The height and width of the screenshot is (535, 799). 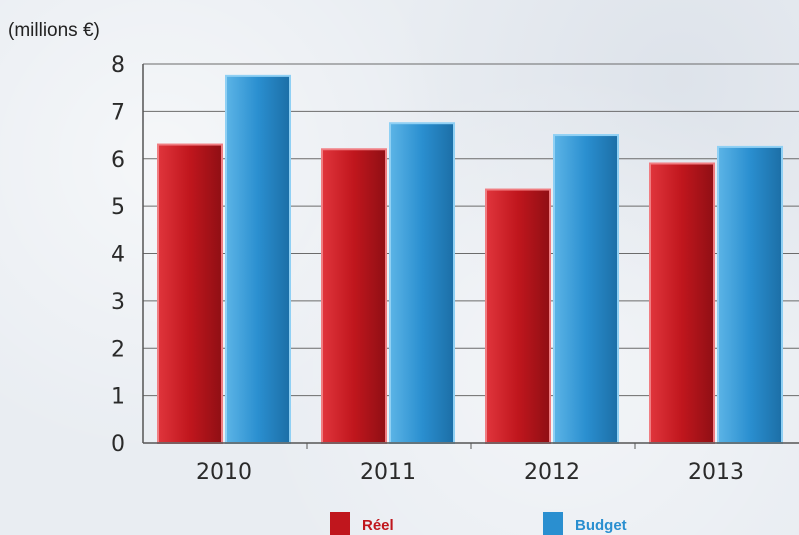 What do you see at coordinates (190, 293) in the screenshot?
I see `bar-reel-2010` at bounding box center [190, 293].